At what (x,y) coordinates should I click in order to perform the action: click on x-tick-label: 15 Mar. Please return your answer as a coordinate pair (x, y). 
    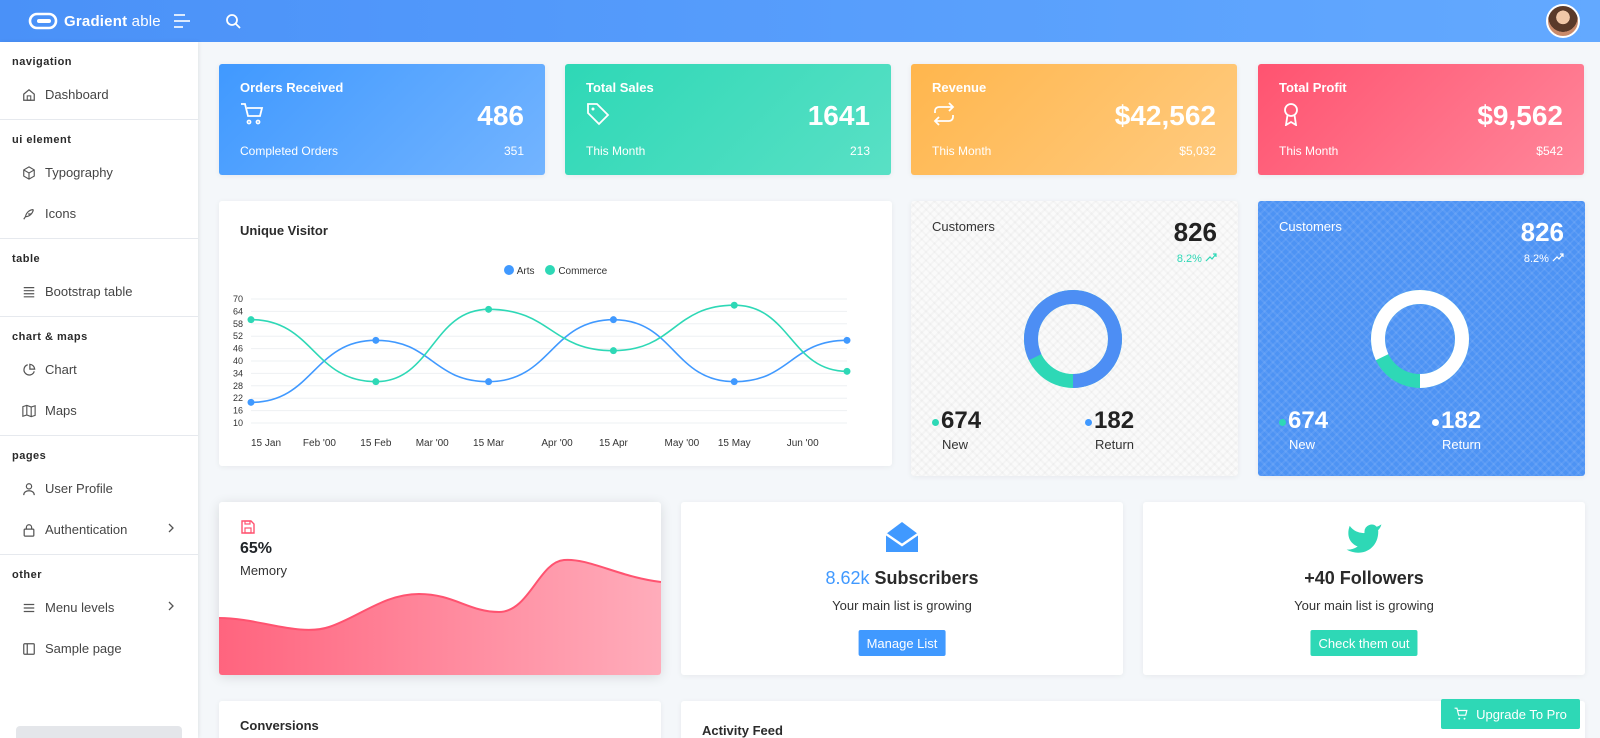
    Looking at the image, I should click on (489, 443).